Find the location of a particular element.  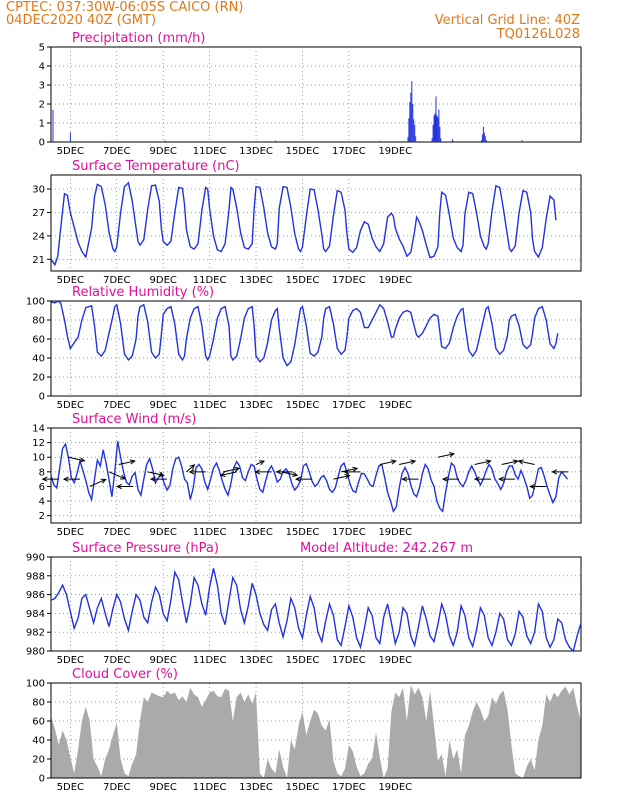

cloud-cover-area is located at coordinates (316, 731).